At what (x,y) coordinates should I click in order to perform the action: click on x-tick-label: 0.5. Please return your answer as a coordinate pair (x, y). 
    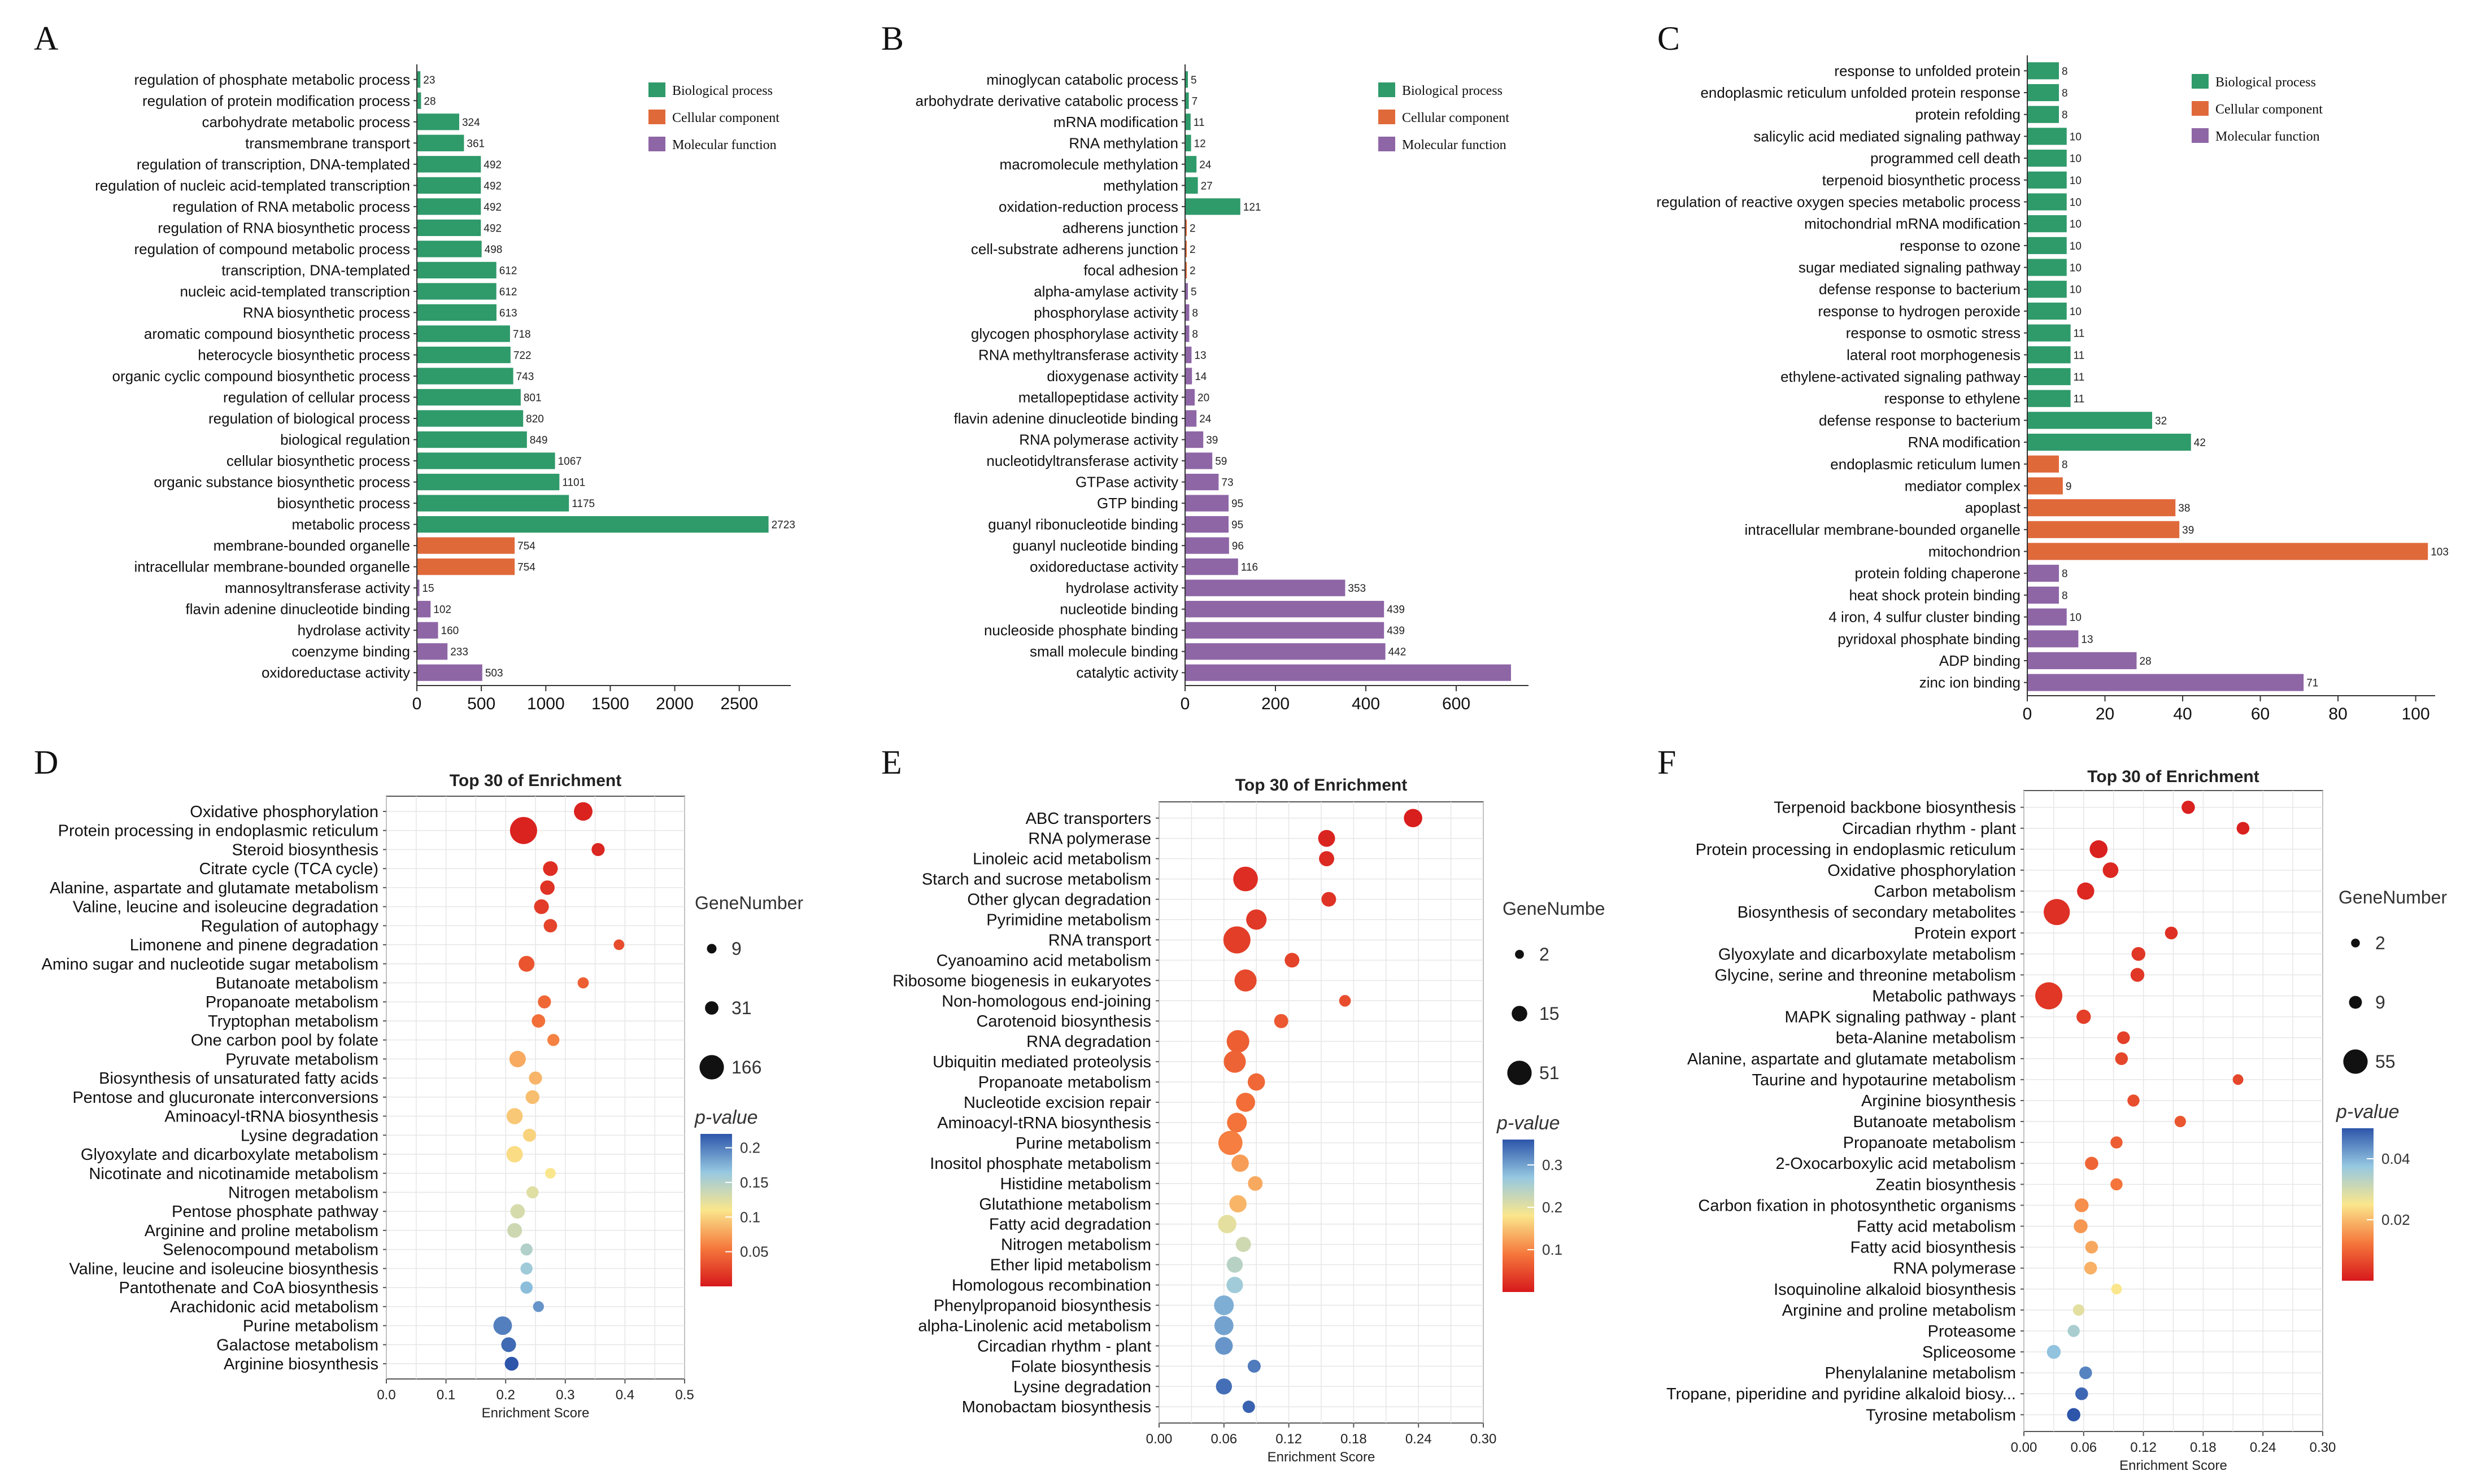
    Looking at the image, I should click on (684, 1395).